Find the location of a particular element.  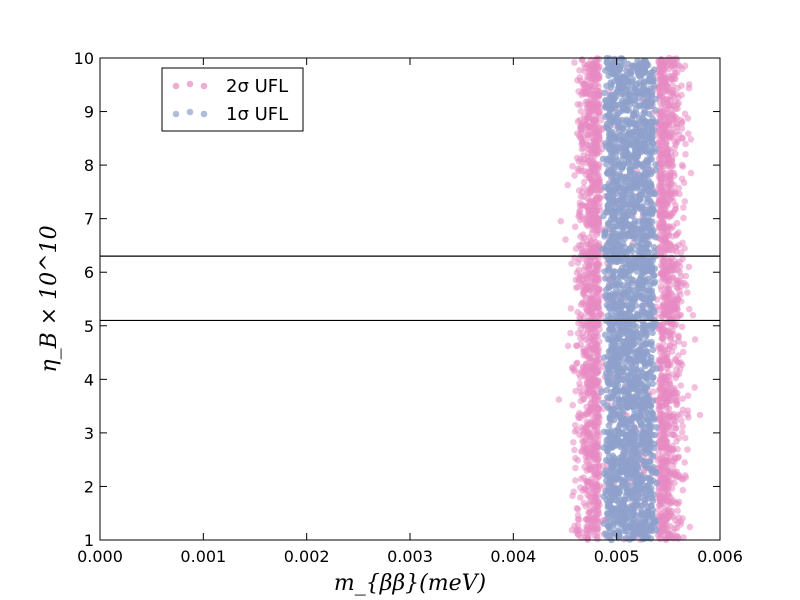

x-tick-label: 0.006 is located at coordinates (720, 556).